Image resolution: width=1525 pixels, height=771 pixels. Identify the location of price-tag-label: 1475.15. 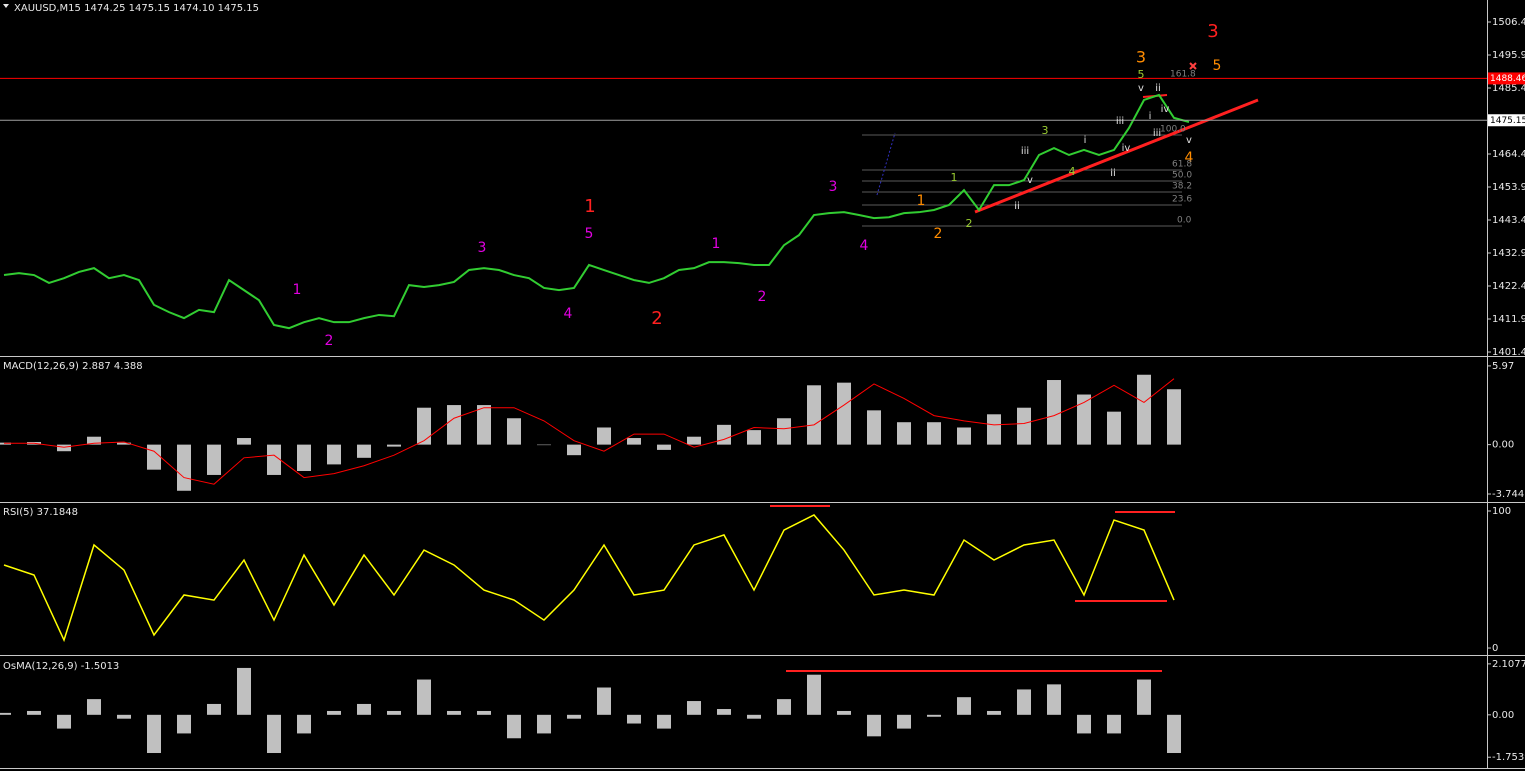
(1507, 121).